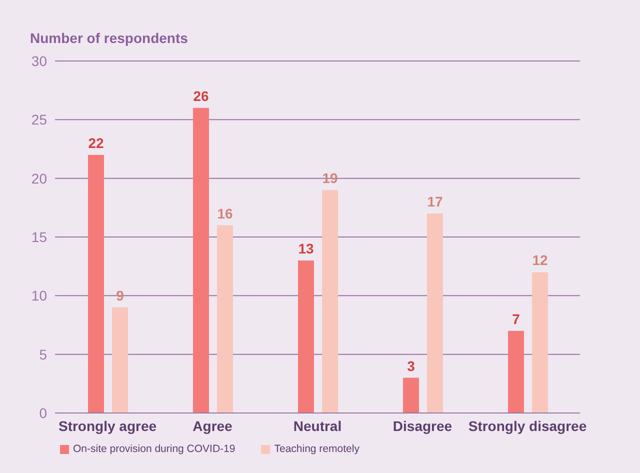  What do you see at coordinates (516, 318) in the screenshot?
I see `data-label: 7` at bounding box center [516, 318].